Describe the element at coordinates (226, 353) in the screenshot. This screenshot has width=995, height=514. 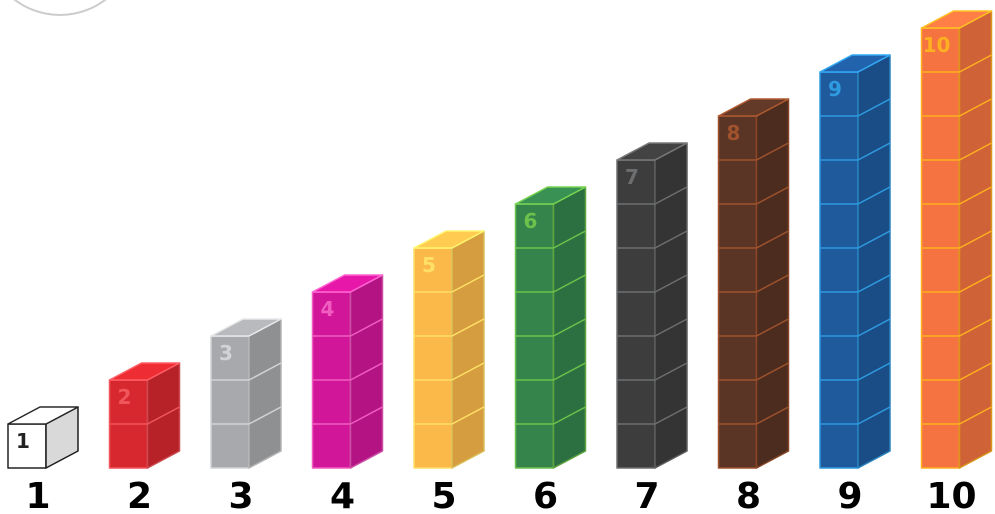
I see `face-number: 3` at that location.